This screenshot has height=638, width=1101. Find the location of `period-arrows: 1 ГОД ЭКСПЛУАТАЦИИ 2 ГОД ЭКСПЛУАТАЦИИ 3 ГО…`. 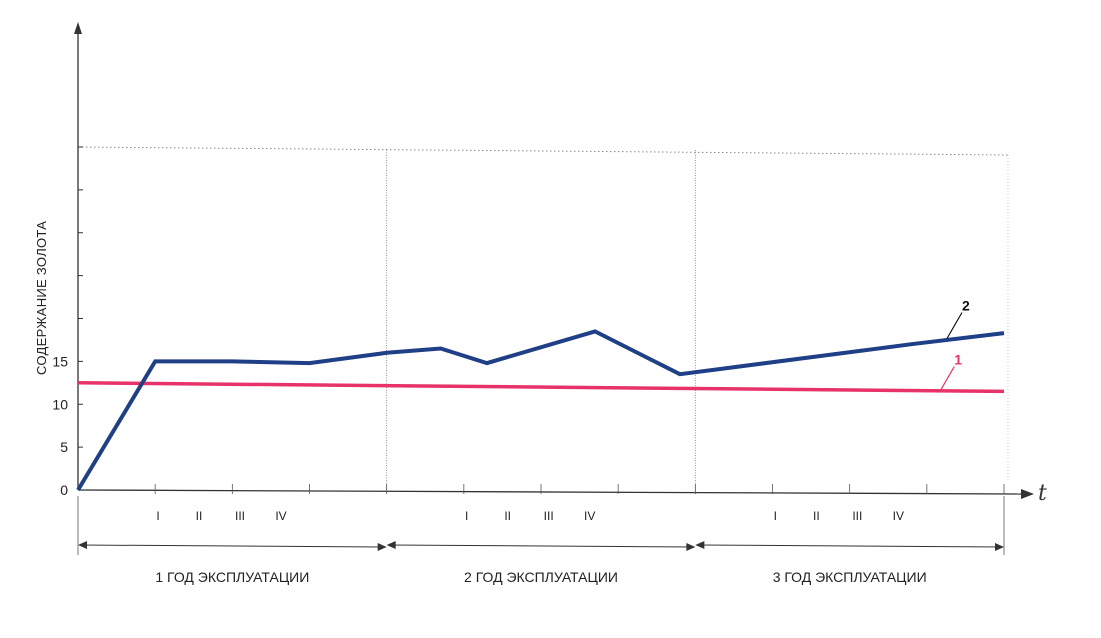

period-arrows: 1 ГОД ЭКСПЛУАТАЦИИ 2 ГОД ЭКСПЛУАТАЦИИ 3 ГО… is located at coordinates (541, 540).